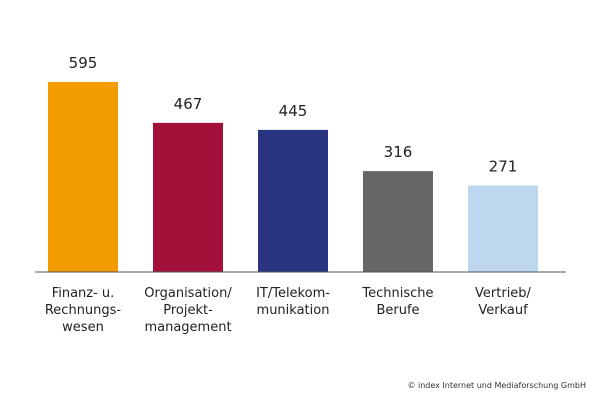 The height and width of the screenshot is (400, 600). I want to click on value-label-4: 316, so click(398, 152).